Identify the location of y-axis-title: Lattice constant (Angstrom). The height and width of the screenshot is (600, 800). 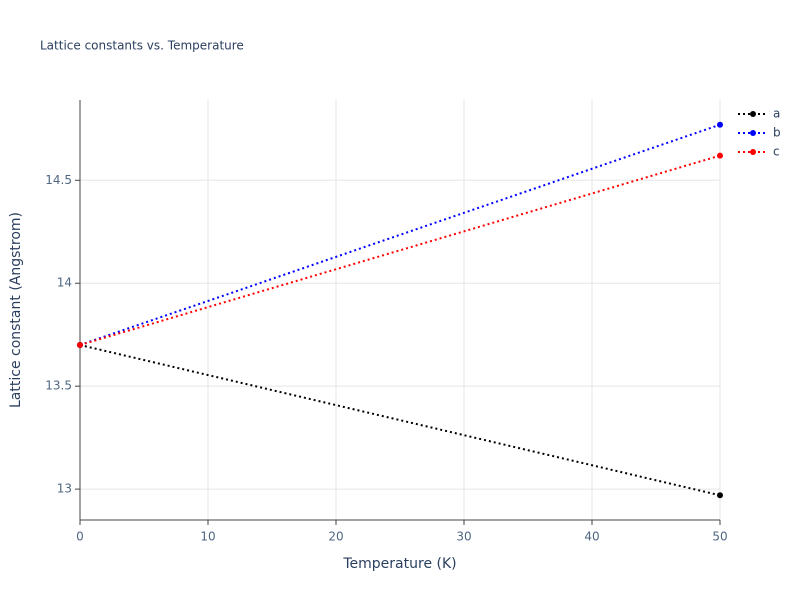
(16, 310).